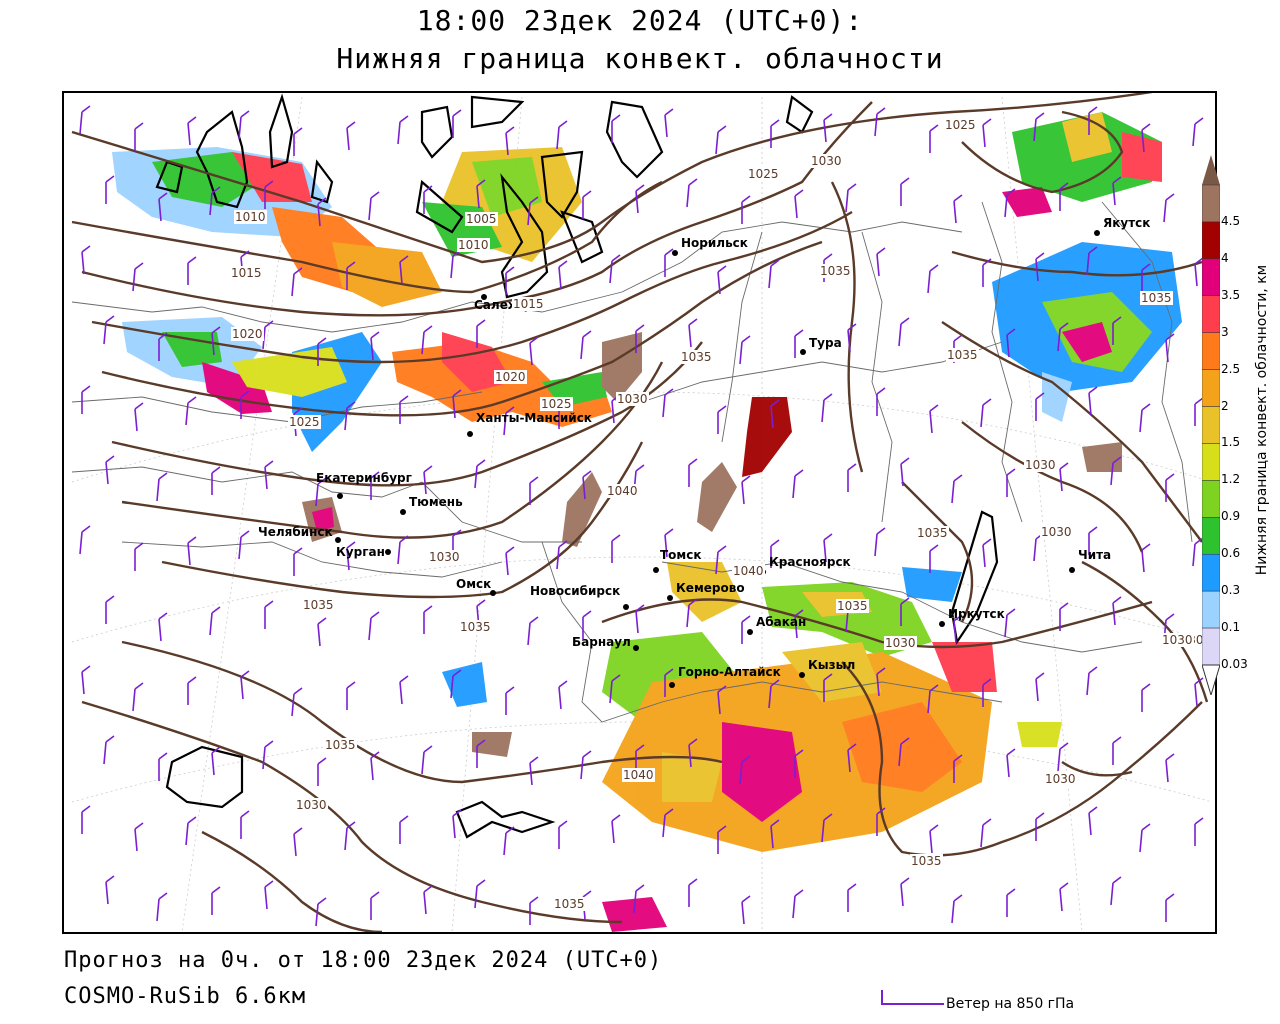 This screenshot has height=1024, width=1280. Describe the element at coordinates (474, 584) in the screenshot. I see `city-label: Омск` at that location.